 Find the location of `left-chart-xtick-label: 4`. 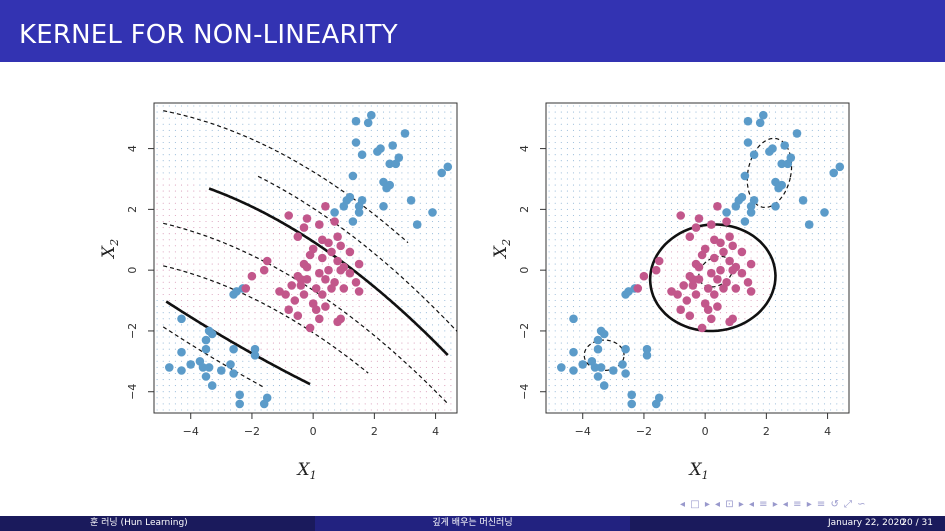

left-chart-xtick-label: 4 is located at coordinates (435, 431).